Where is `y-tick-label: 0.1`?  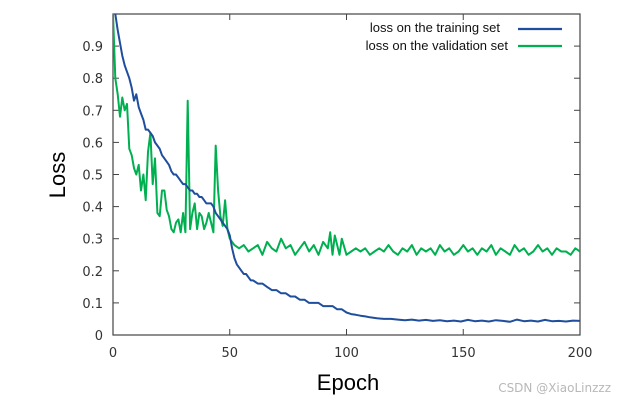 y-tick-label: 0.1 is located at coordinates (92, 304).